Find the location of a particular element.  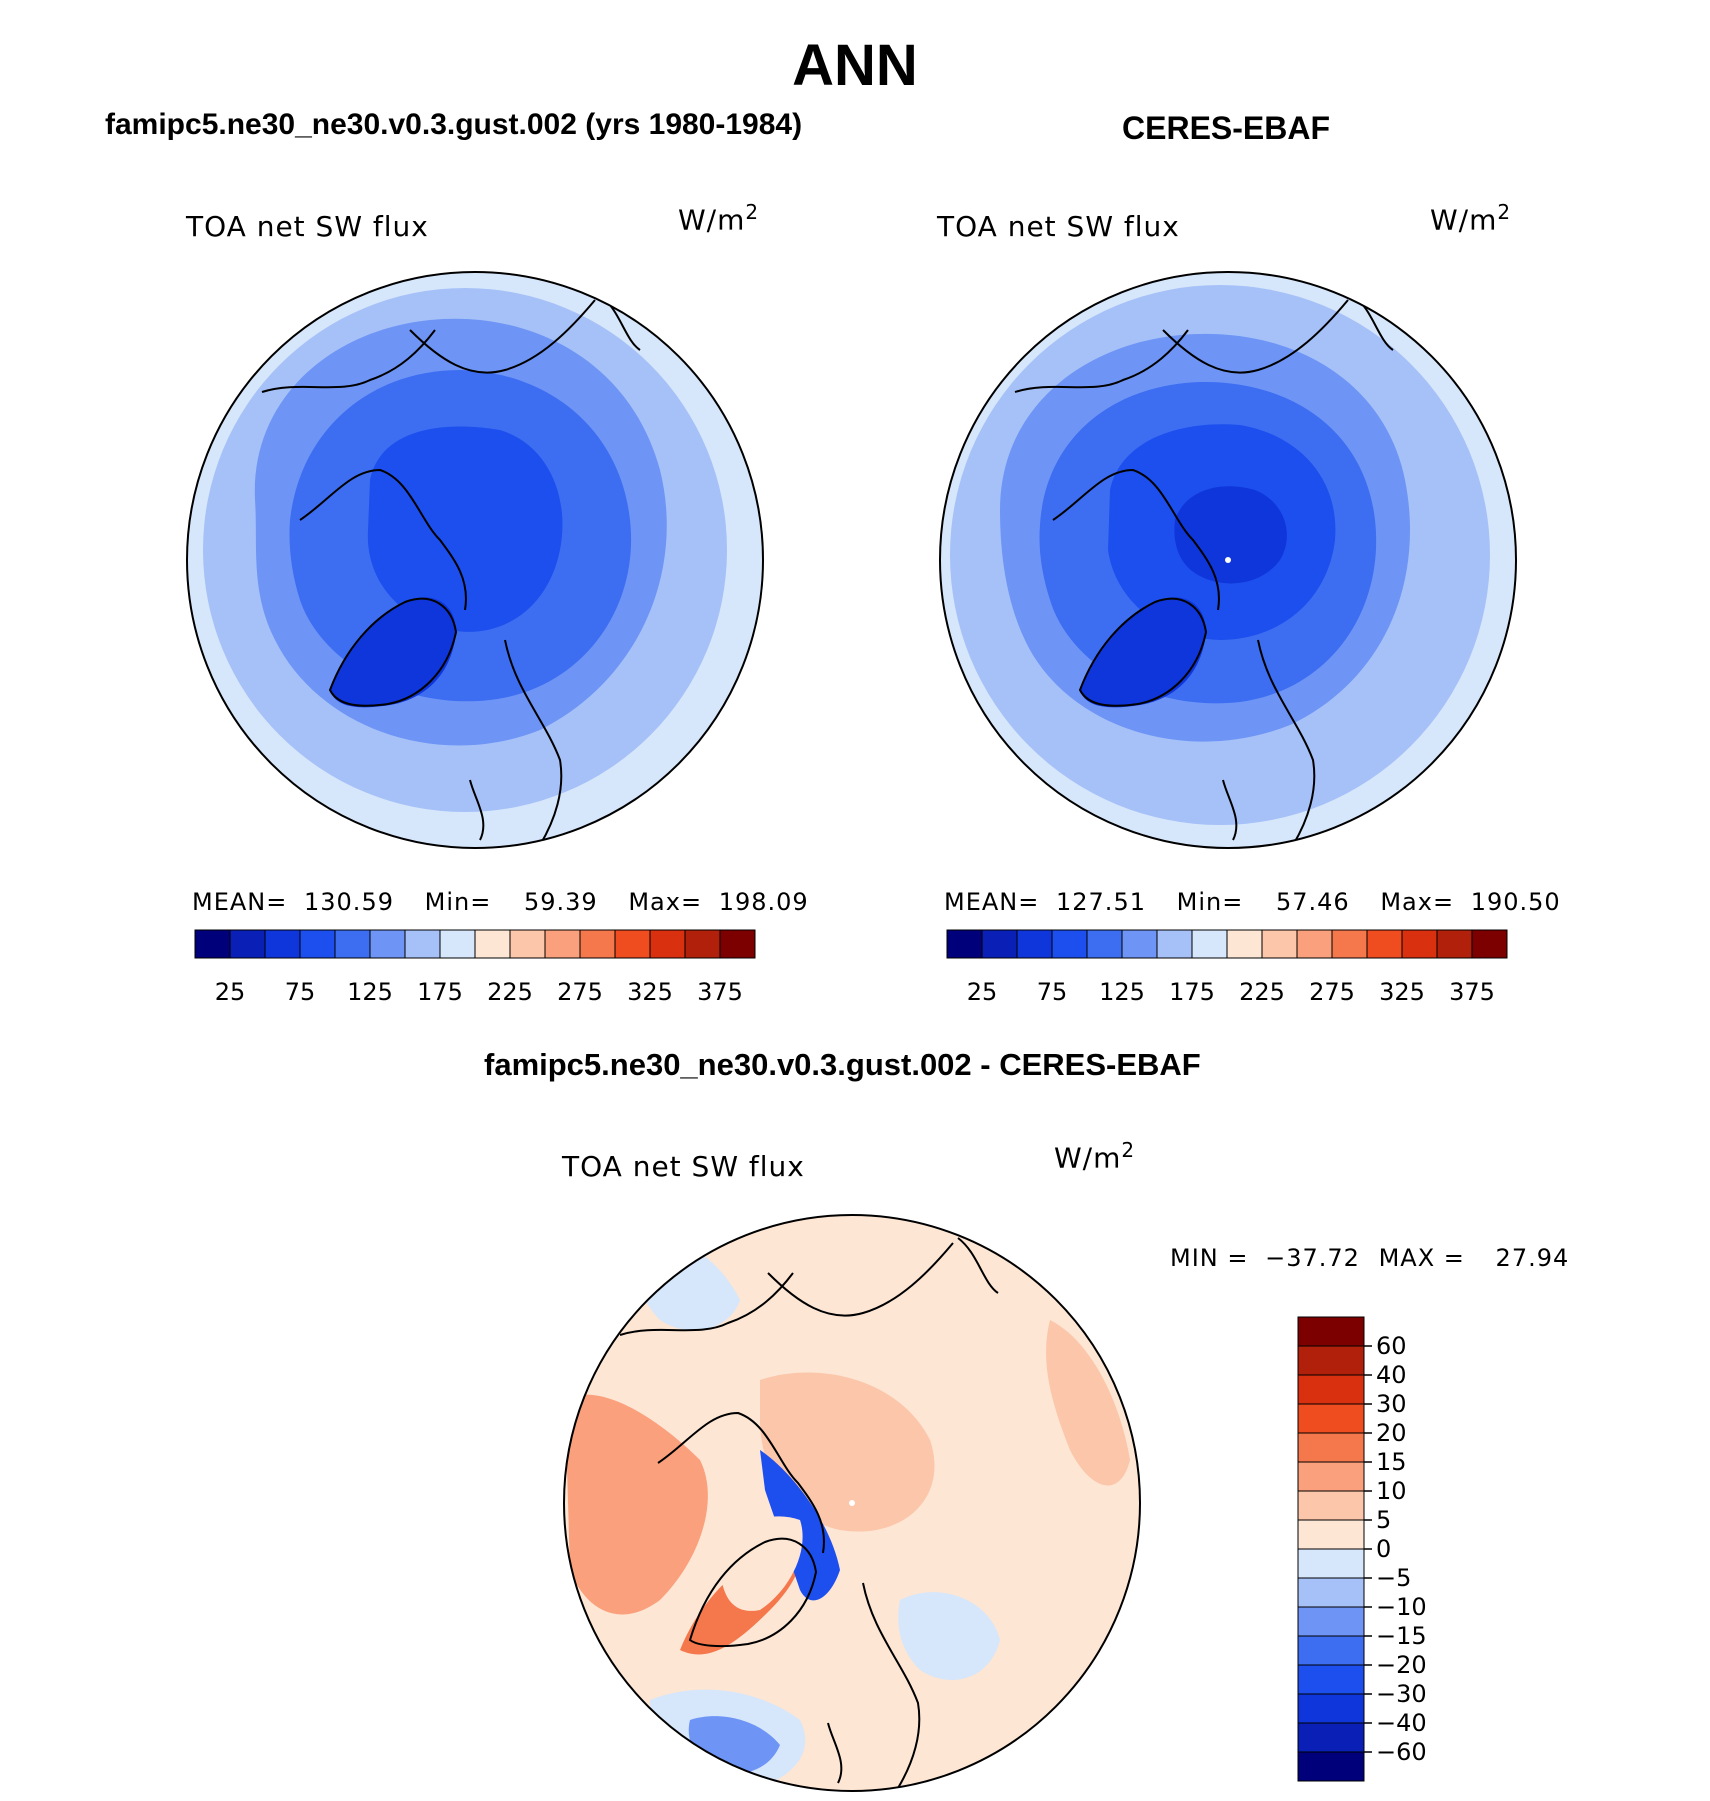

left-map-coastlines is located at coordinates (451, 570).